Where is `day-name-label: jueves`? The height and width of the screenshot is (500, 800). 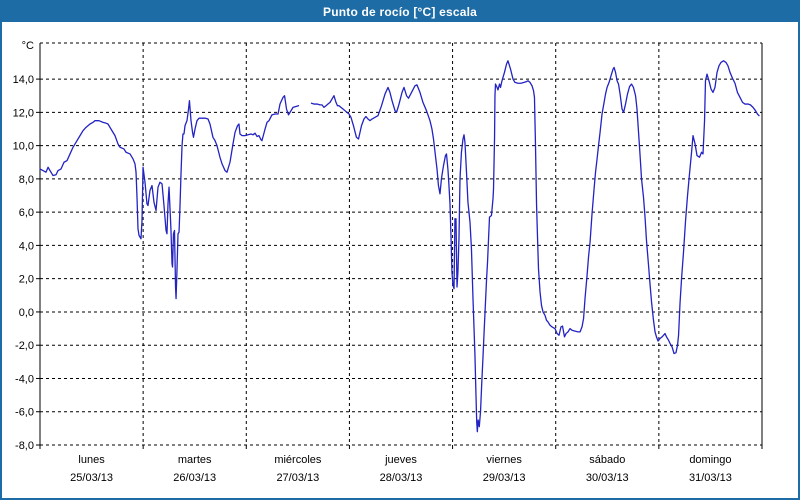
day-name-label: jueves is located at coordinates (400, 460).